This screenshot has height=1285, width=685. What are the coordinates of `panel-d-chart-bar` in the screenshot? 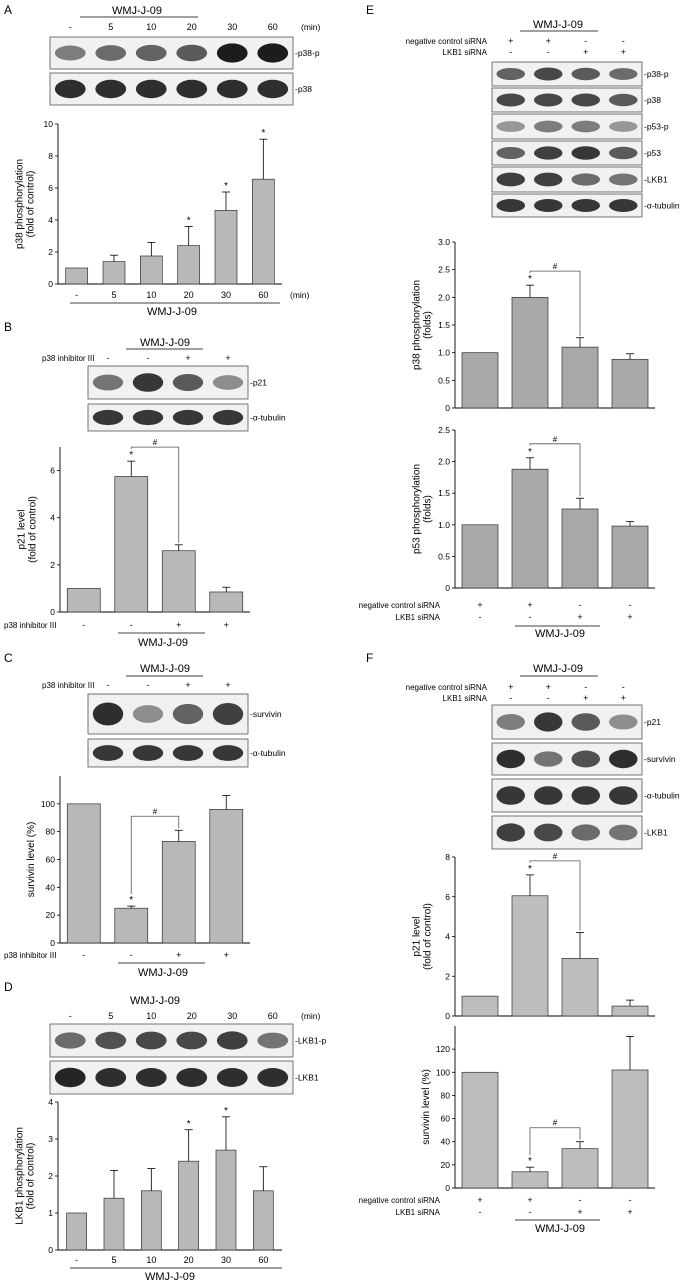 It's located at (189, 1205).